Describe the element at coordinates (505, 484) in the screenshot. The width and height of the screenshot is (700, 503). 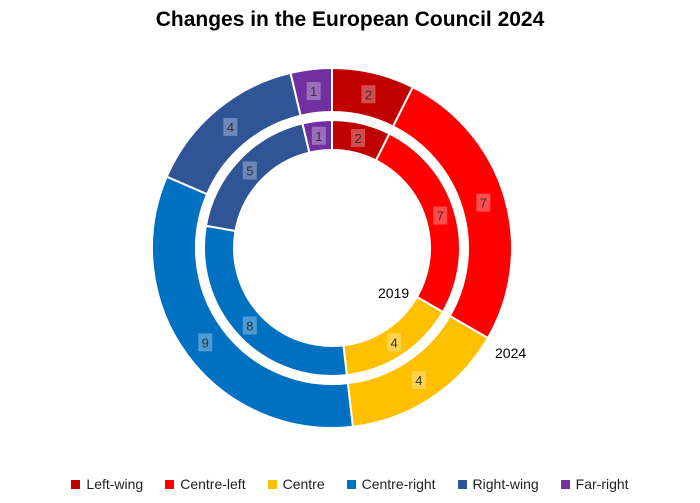
I see `legend-label: Right-wing` at that location.